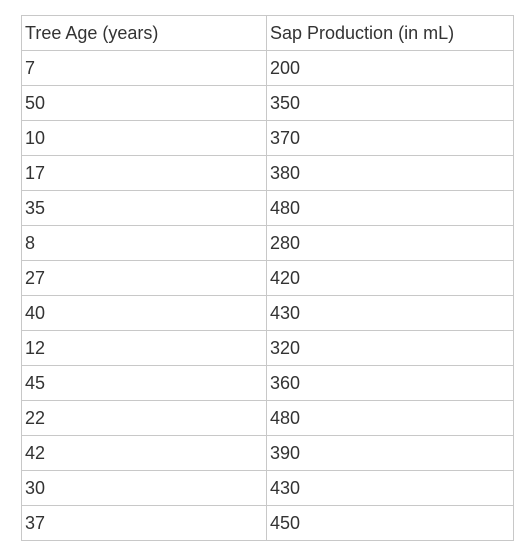  What do you see at coordinates (144, 138) in the screenshot?
I see `tree-age-cell: 10` at bounding box center [144, 138].